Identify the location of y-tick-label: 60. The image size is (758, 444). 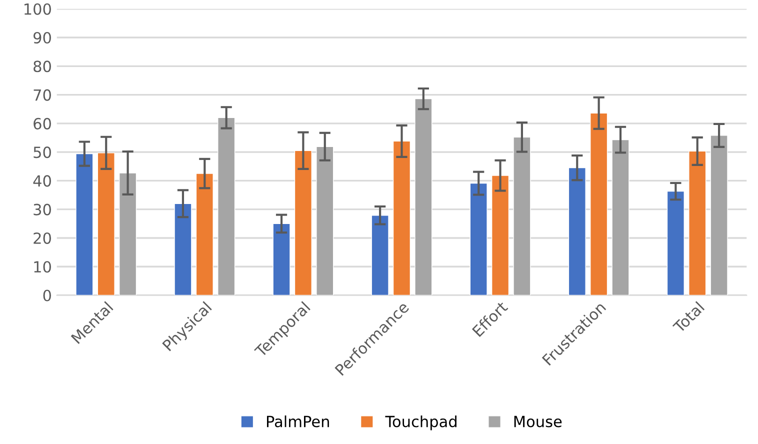
(42, 124).